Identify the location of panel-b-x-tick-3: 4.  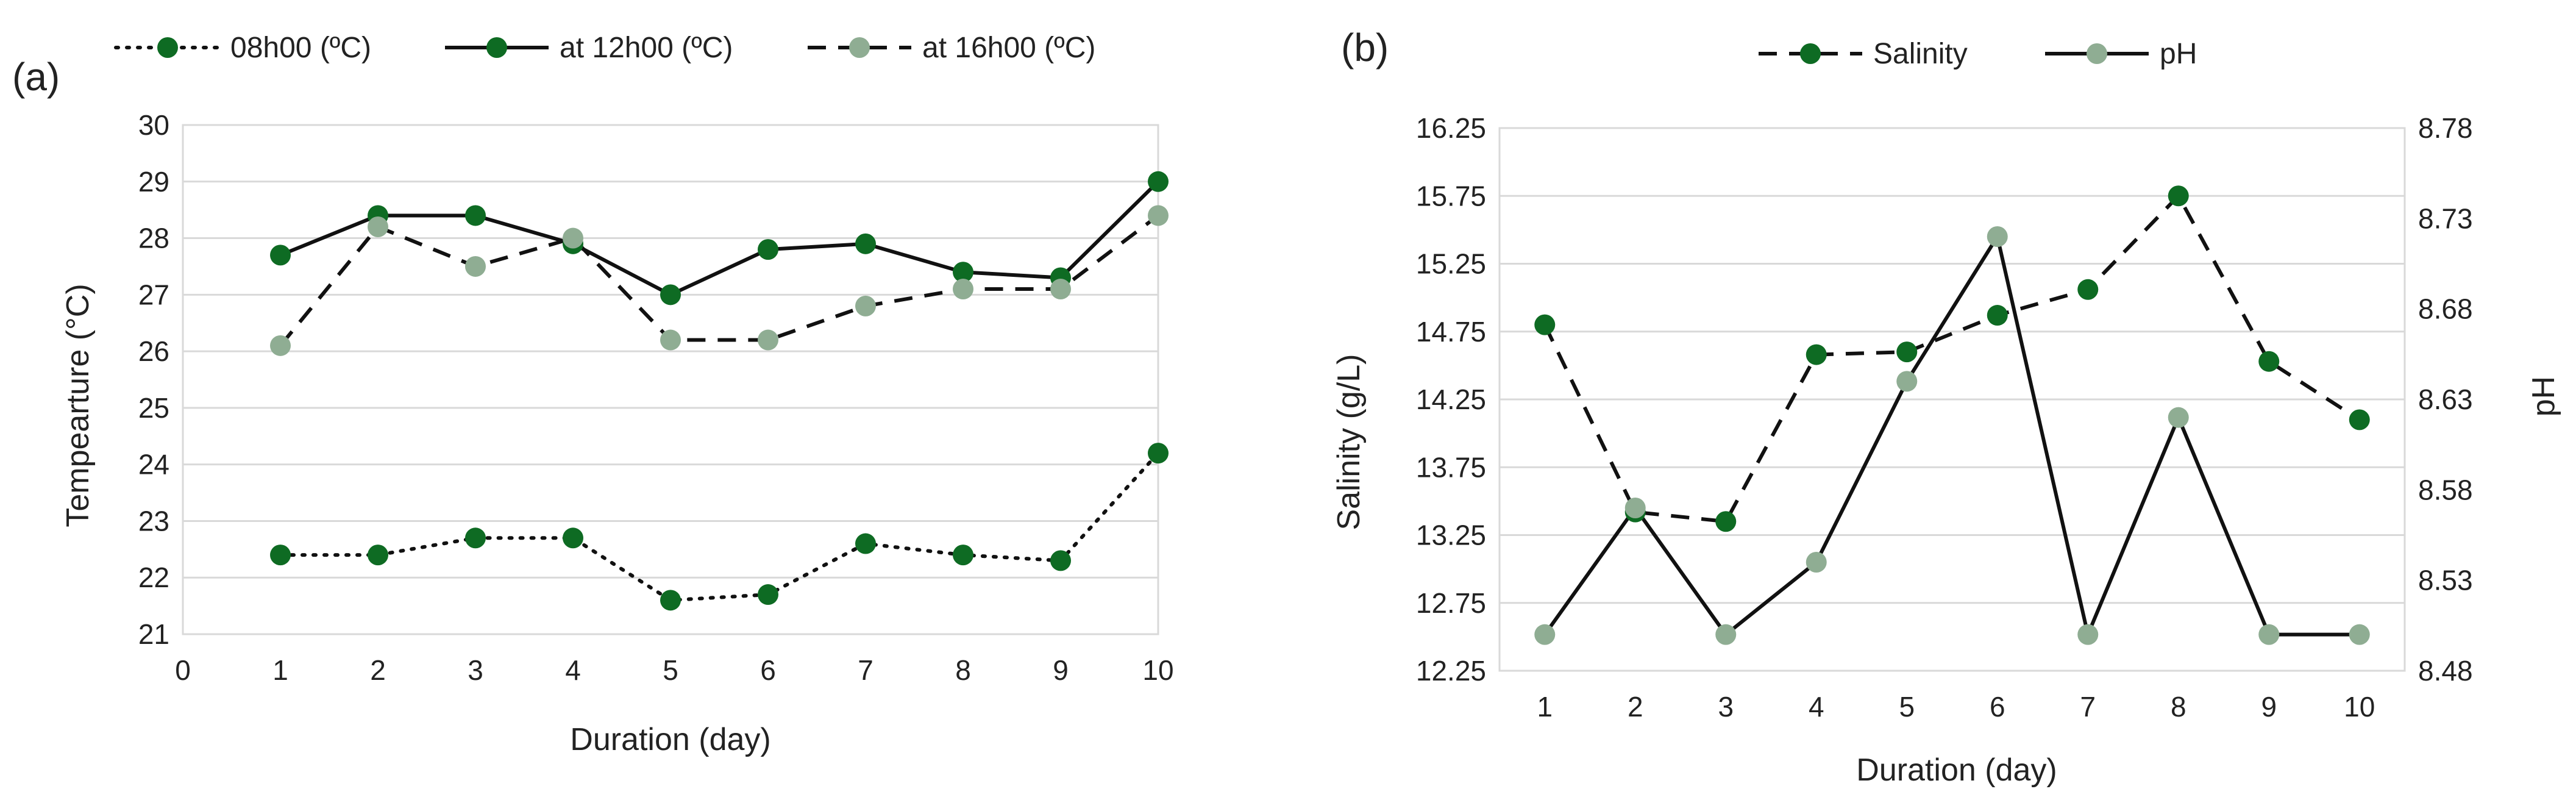
(1816, 707).